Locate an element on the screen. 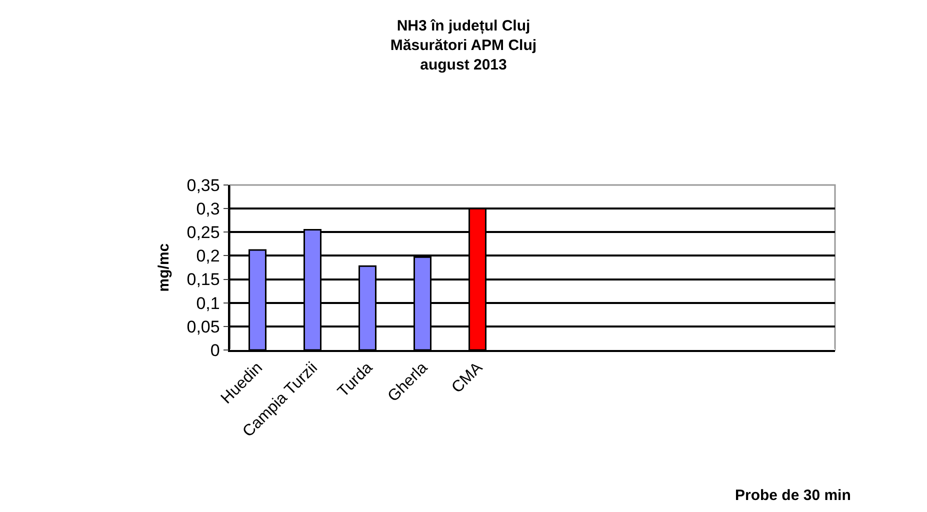 Image resolution: width=927 pixels, height=512 pixels. y-tick-label: 0,35 is located at coordinates (203, 185).